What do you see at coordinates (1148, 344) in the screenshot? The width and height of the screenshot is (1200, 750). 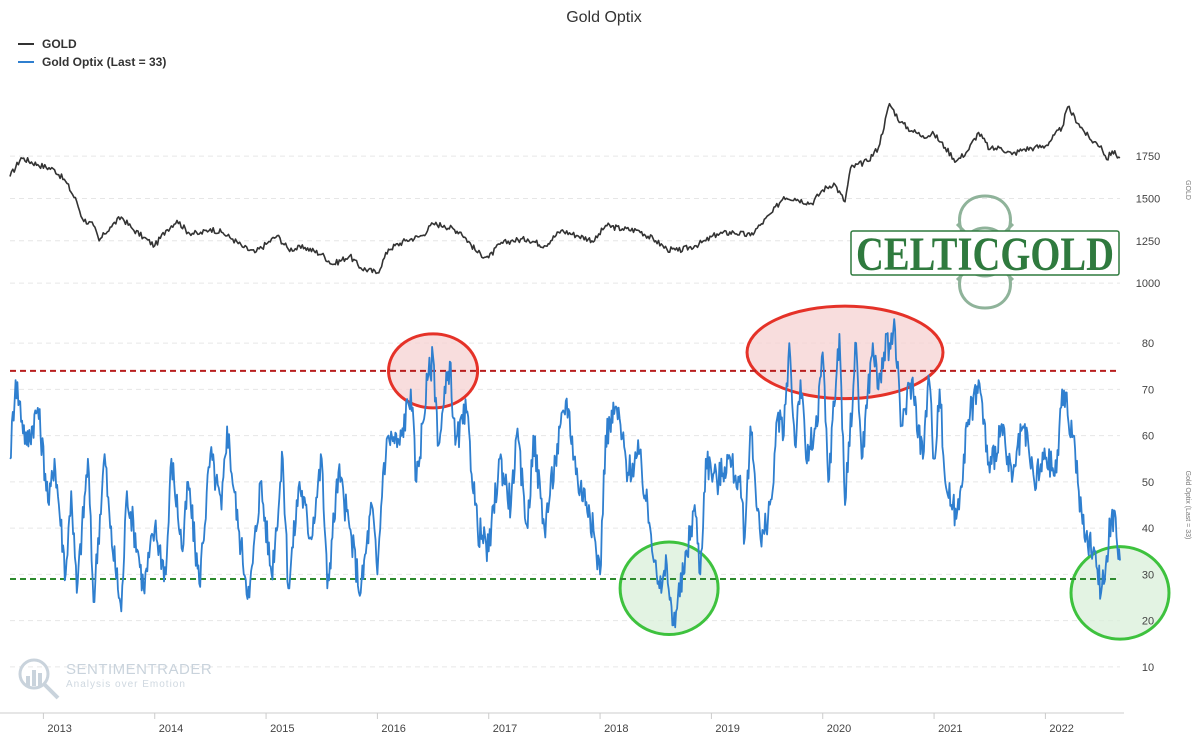 I see `y-tick-optix-80: 80` at bounding box center [1148, 344].